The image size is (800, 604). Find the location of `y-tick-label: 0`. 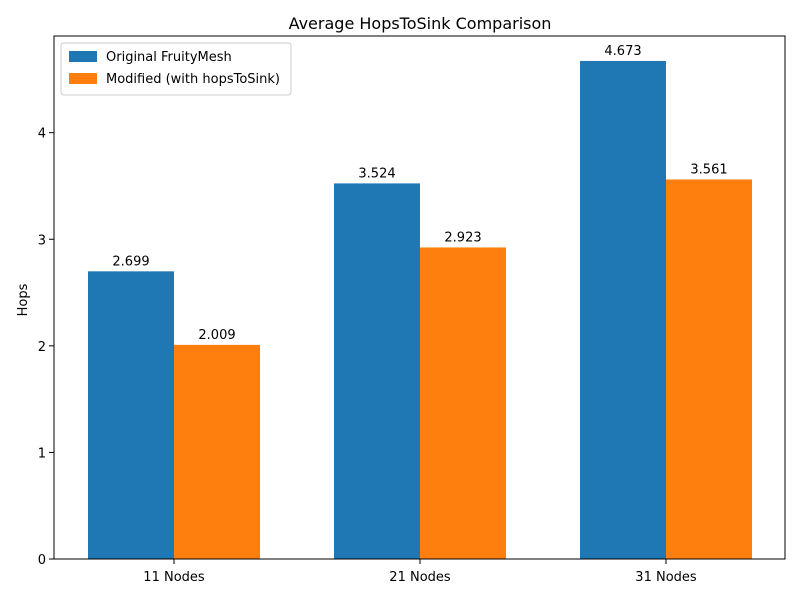

y-tick-label: 0 is located at coordinates (42, 560).